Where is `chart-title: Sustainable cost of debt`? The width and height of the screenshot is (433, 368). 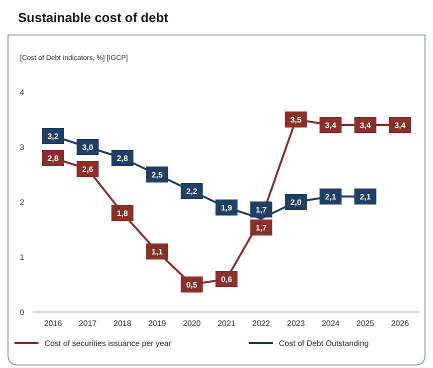
chart-title: Sustainable cost of debt is located at coordinates (93, 17).